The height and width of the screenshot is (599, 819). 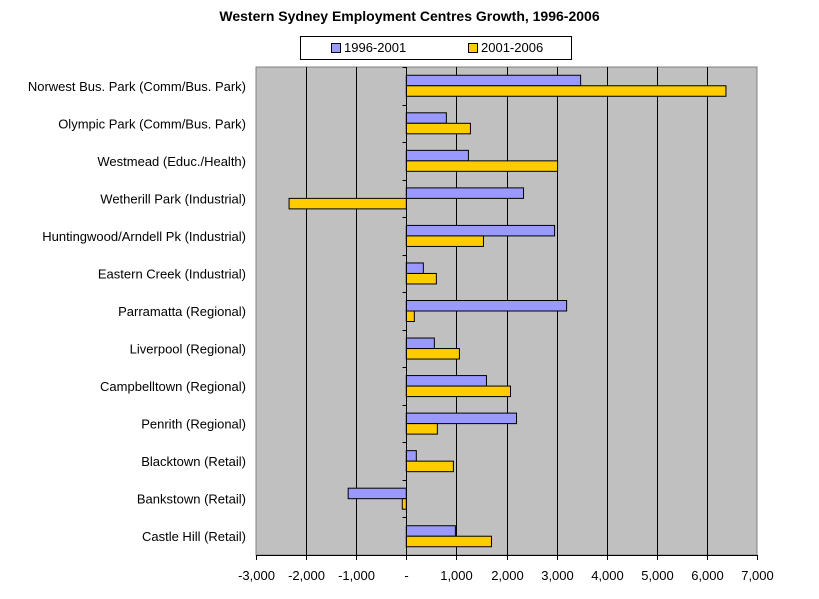 I want to click on category-label: Parramatta (Regional), so click(x=182, y=311).